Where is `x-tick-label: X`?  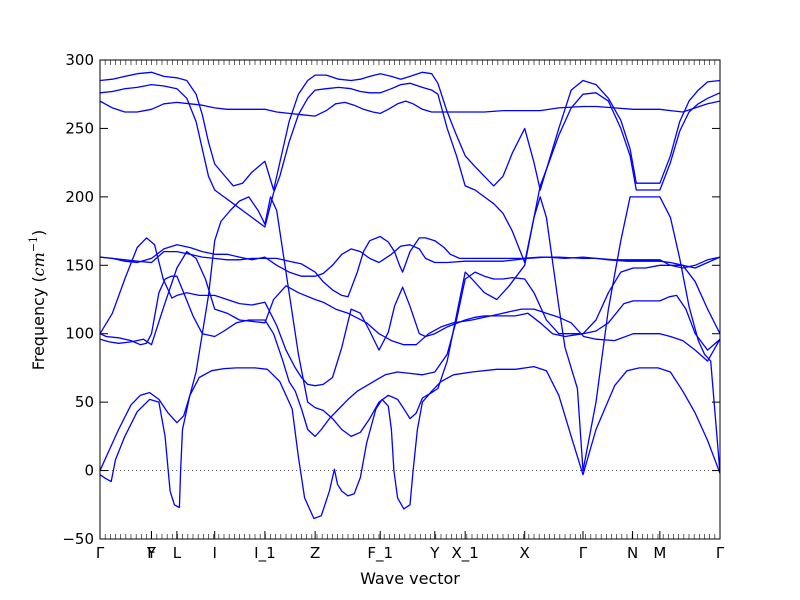 x-tick-label: X is located at coordinates (525, 553).